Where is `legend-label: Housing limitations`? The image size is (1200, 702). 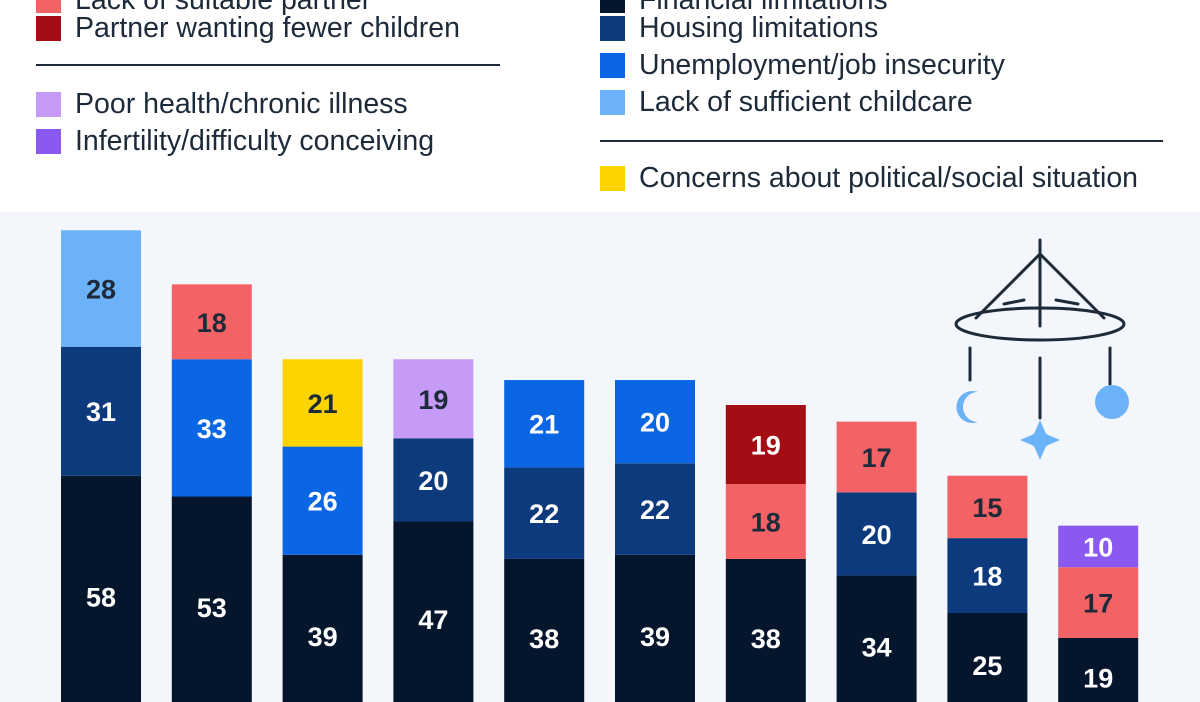
legend-label: Housing limitations is located at coordinates (759, 27).